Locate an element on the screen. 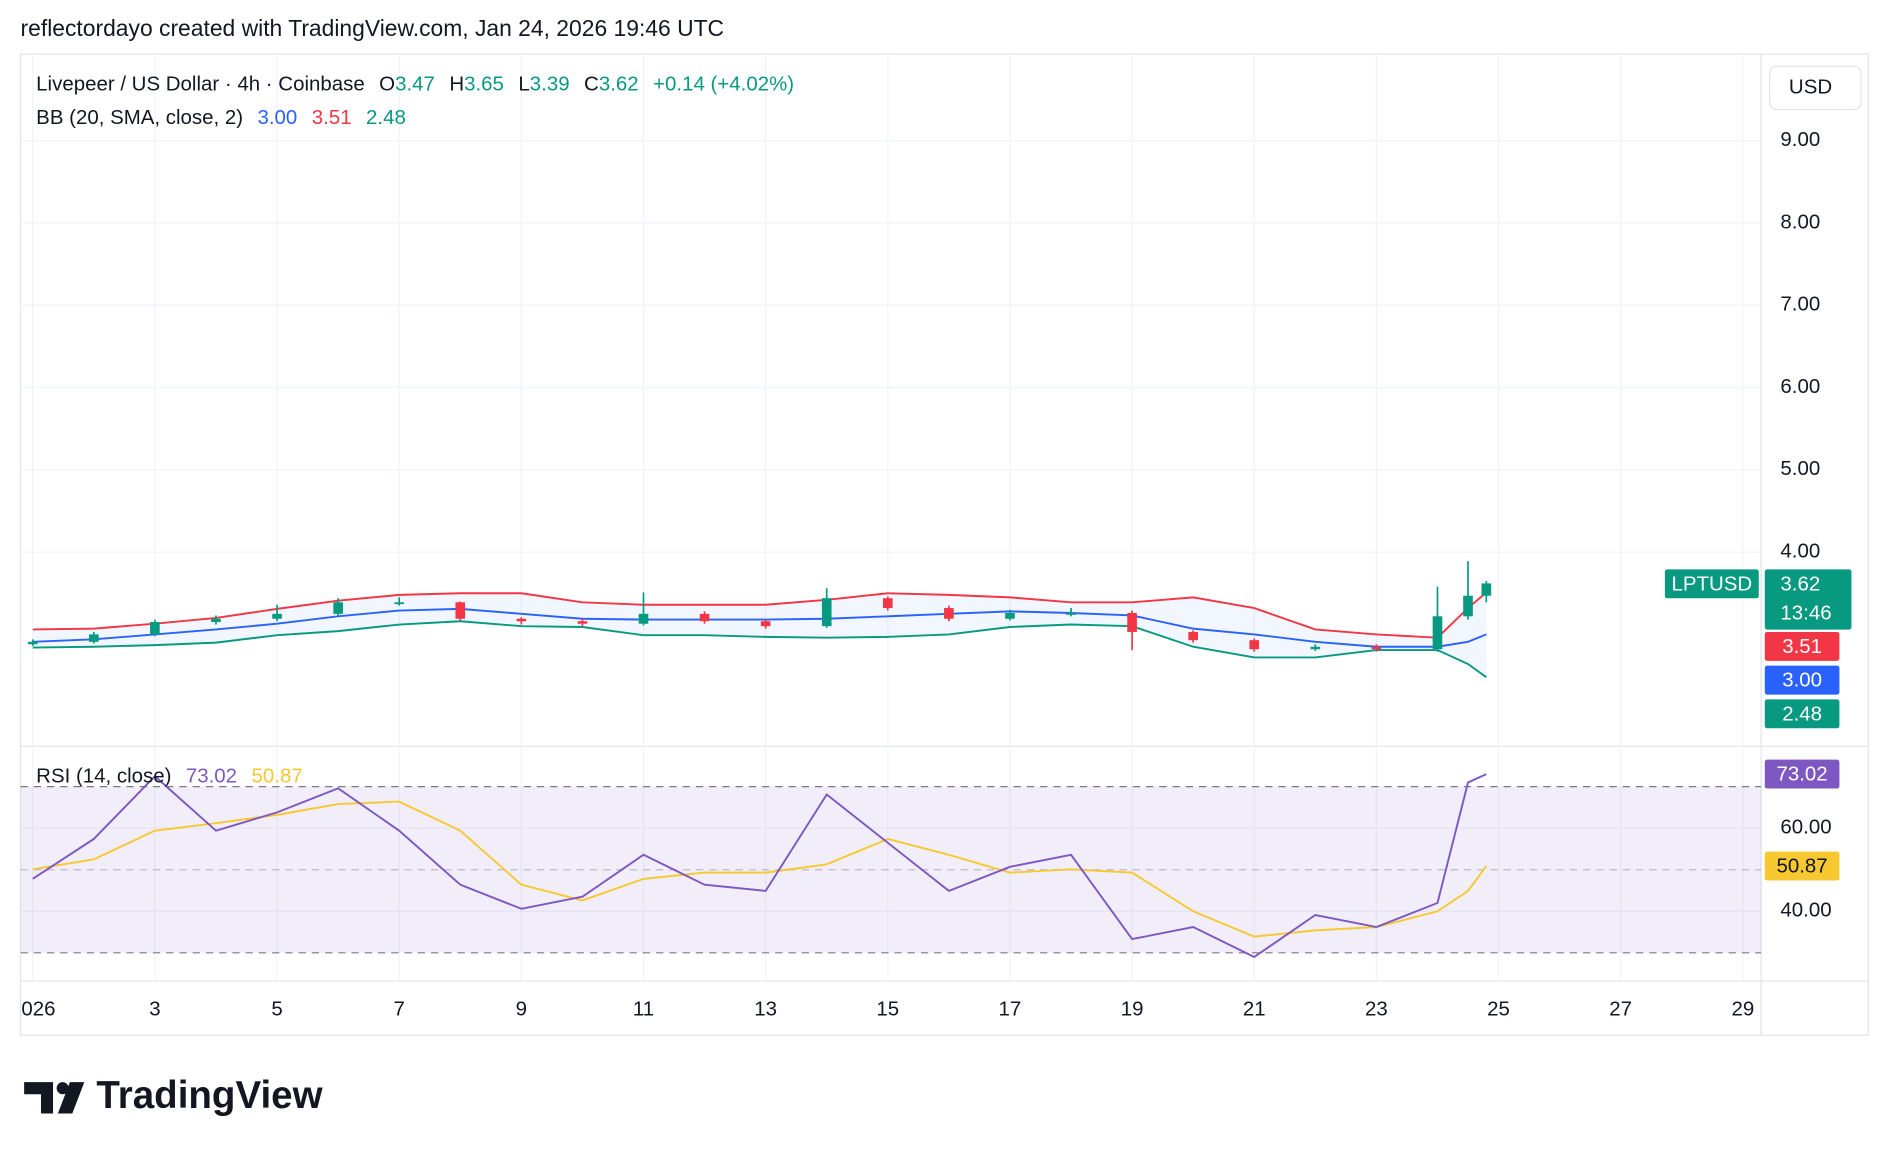 The width and height of the screenshot is (1878, 1152). currency-button is located at coordinates (1815, 88).